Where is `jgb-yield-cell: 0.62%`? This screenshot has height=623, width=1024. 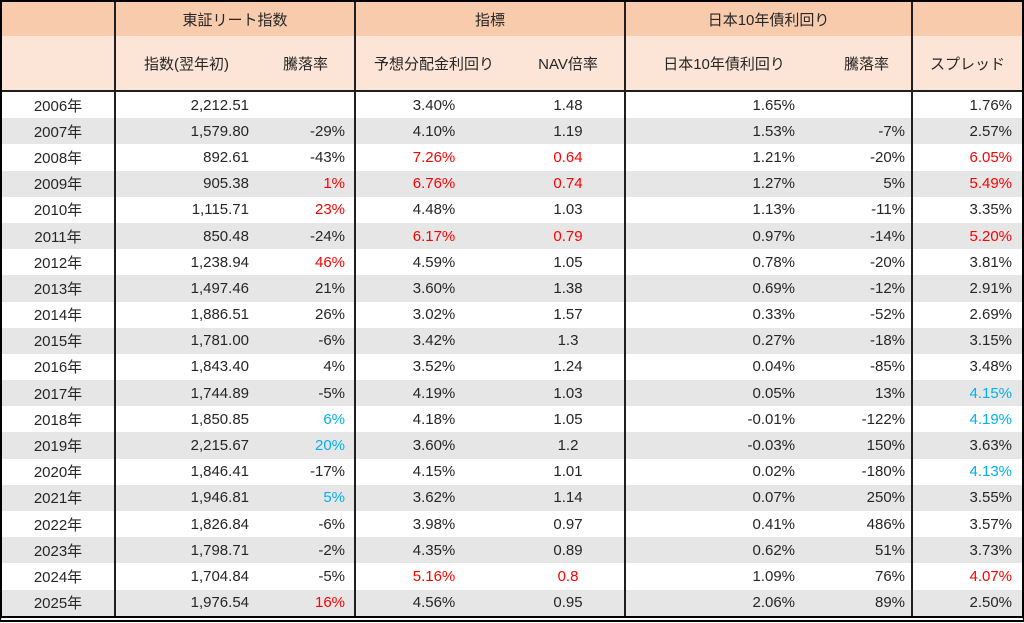 jgb-yield-cell: 0.62% is located at coordinates (723, 550).